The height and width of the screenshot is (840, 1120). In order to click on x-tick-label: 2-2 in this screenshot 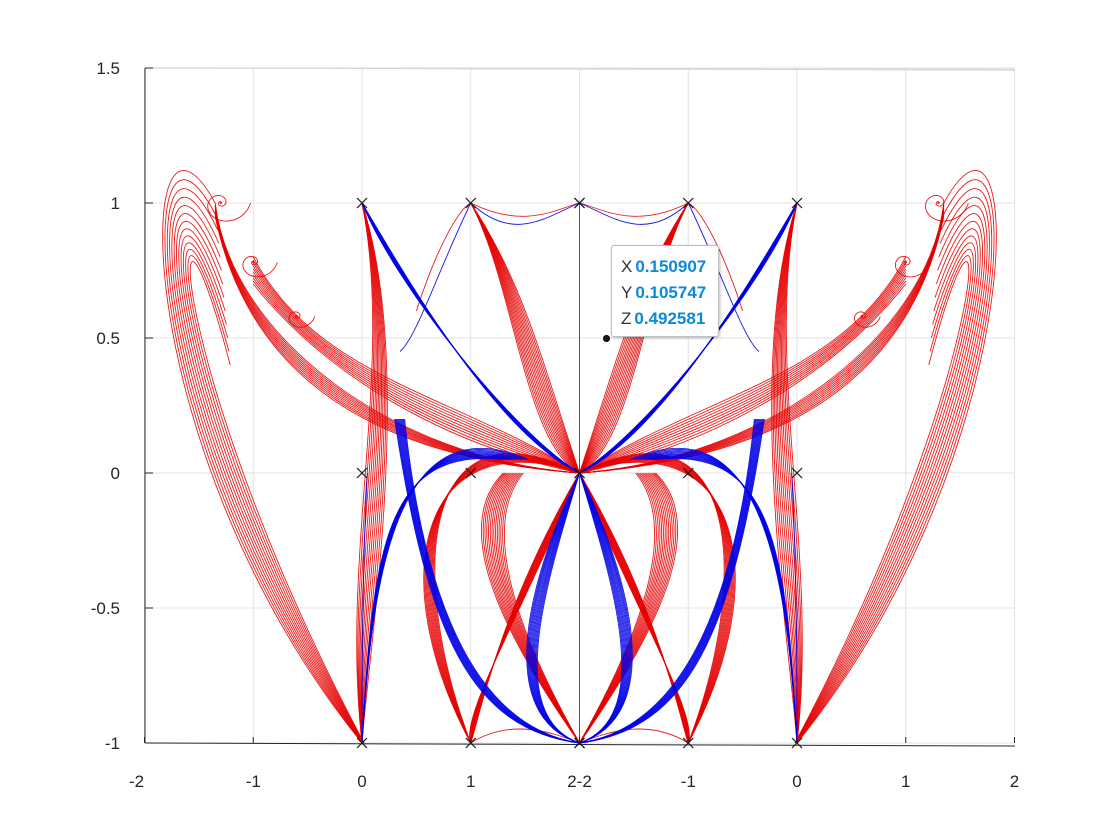, I will do `click(579, 781)`.